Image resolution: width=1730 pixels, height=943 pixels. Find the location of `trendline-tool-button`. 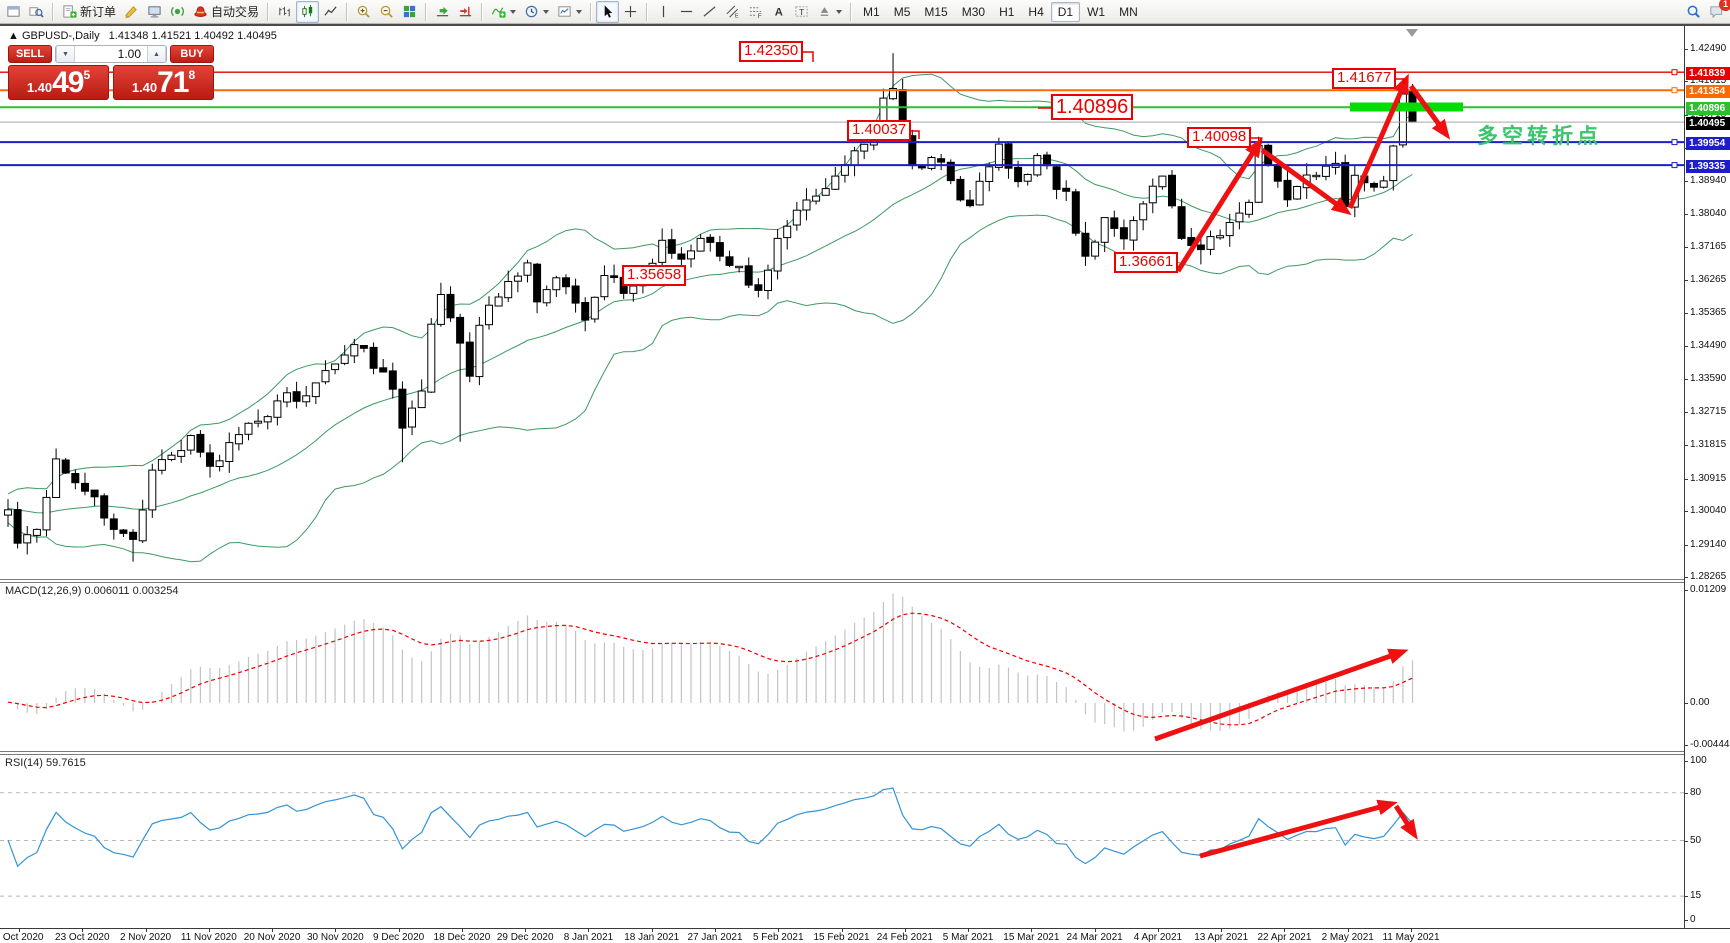

trendline-tool-button is located at coordinates (709, 12).